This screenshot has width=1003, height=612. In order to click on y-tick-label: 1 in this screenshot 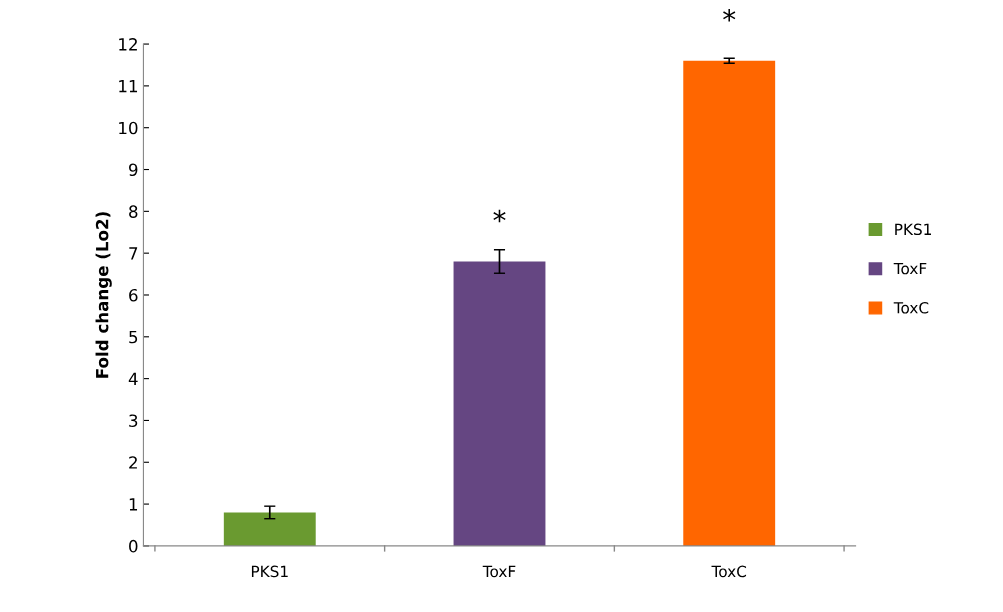, I will do `click(133, 504)`.